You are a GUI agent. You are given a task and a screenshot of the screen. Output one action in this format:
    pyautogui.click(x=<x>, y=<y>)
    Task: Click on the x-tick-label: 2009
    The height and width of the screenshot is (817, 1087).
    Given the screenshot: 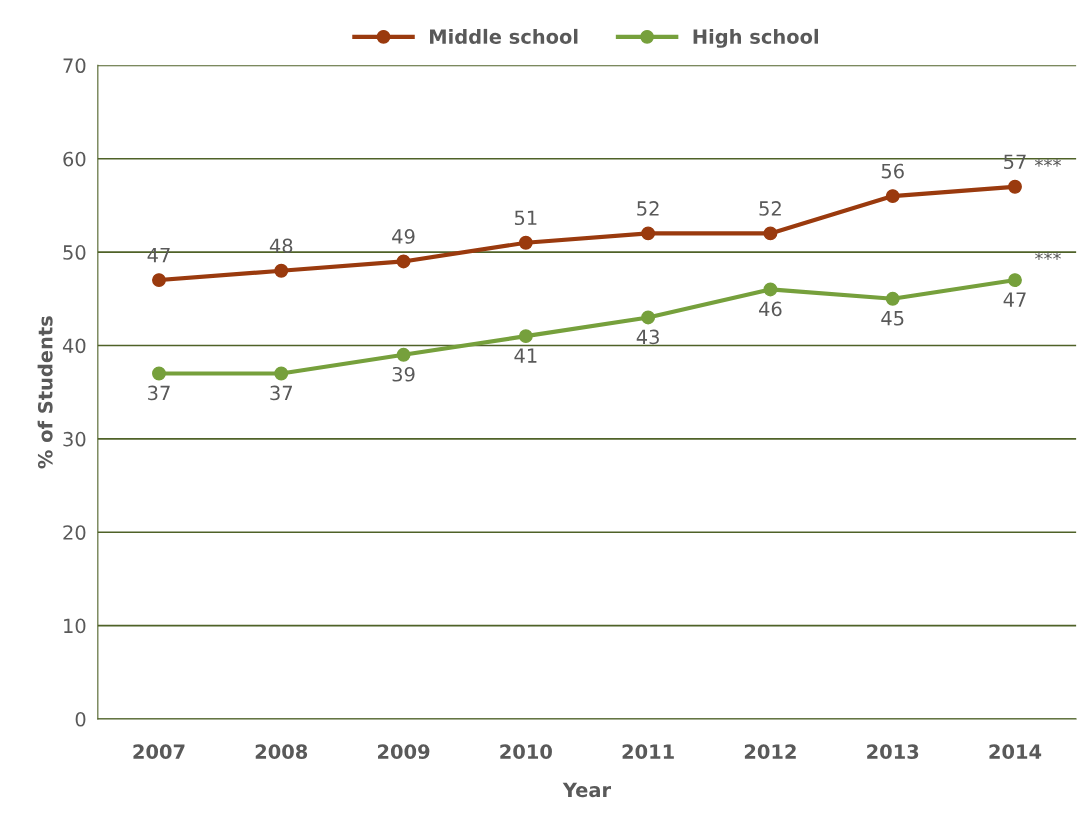 What is the action you would take?
    pyautogui.click(x=404, y=752)
    